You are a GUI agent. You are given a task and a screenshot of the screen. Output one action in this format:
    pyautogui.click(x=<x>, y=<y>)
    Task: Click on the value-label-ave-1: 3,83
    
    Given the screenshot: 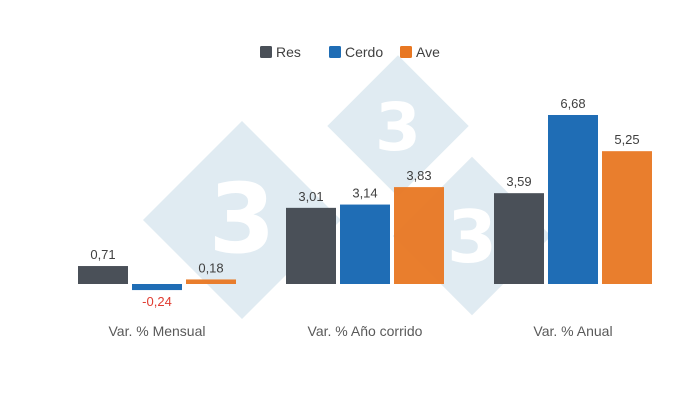 What is the action you would take?
    pyautogui.click(x=418, y=175)
    